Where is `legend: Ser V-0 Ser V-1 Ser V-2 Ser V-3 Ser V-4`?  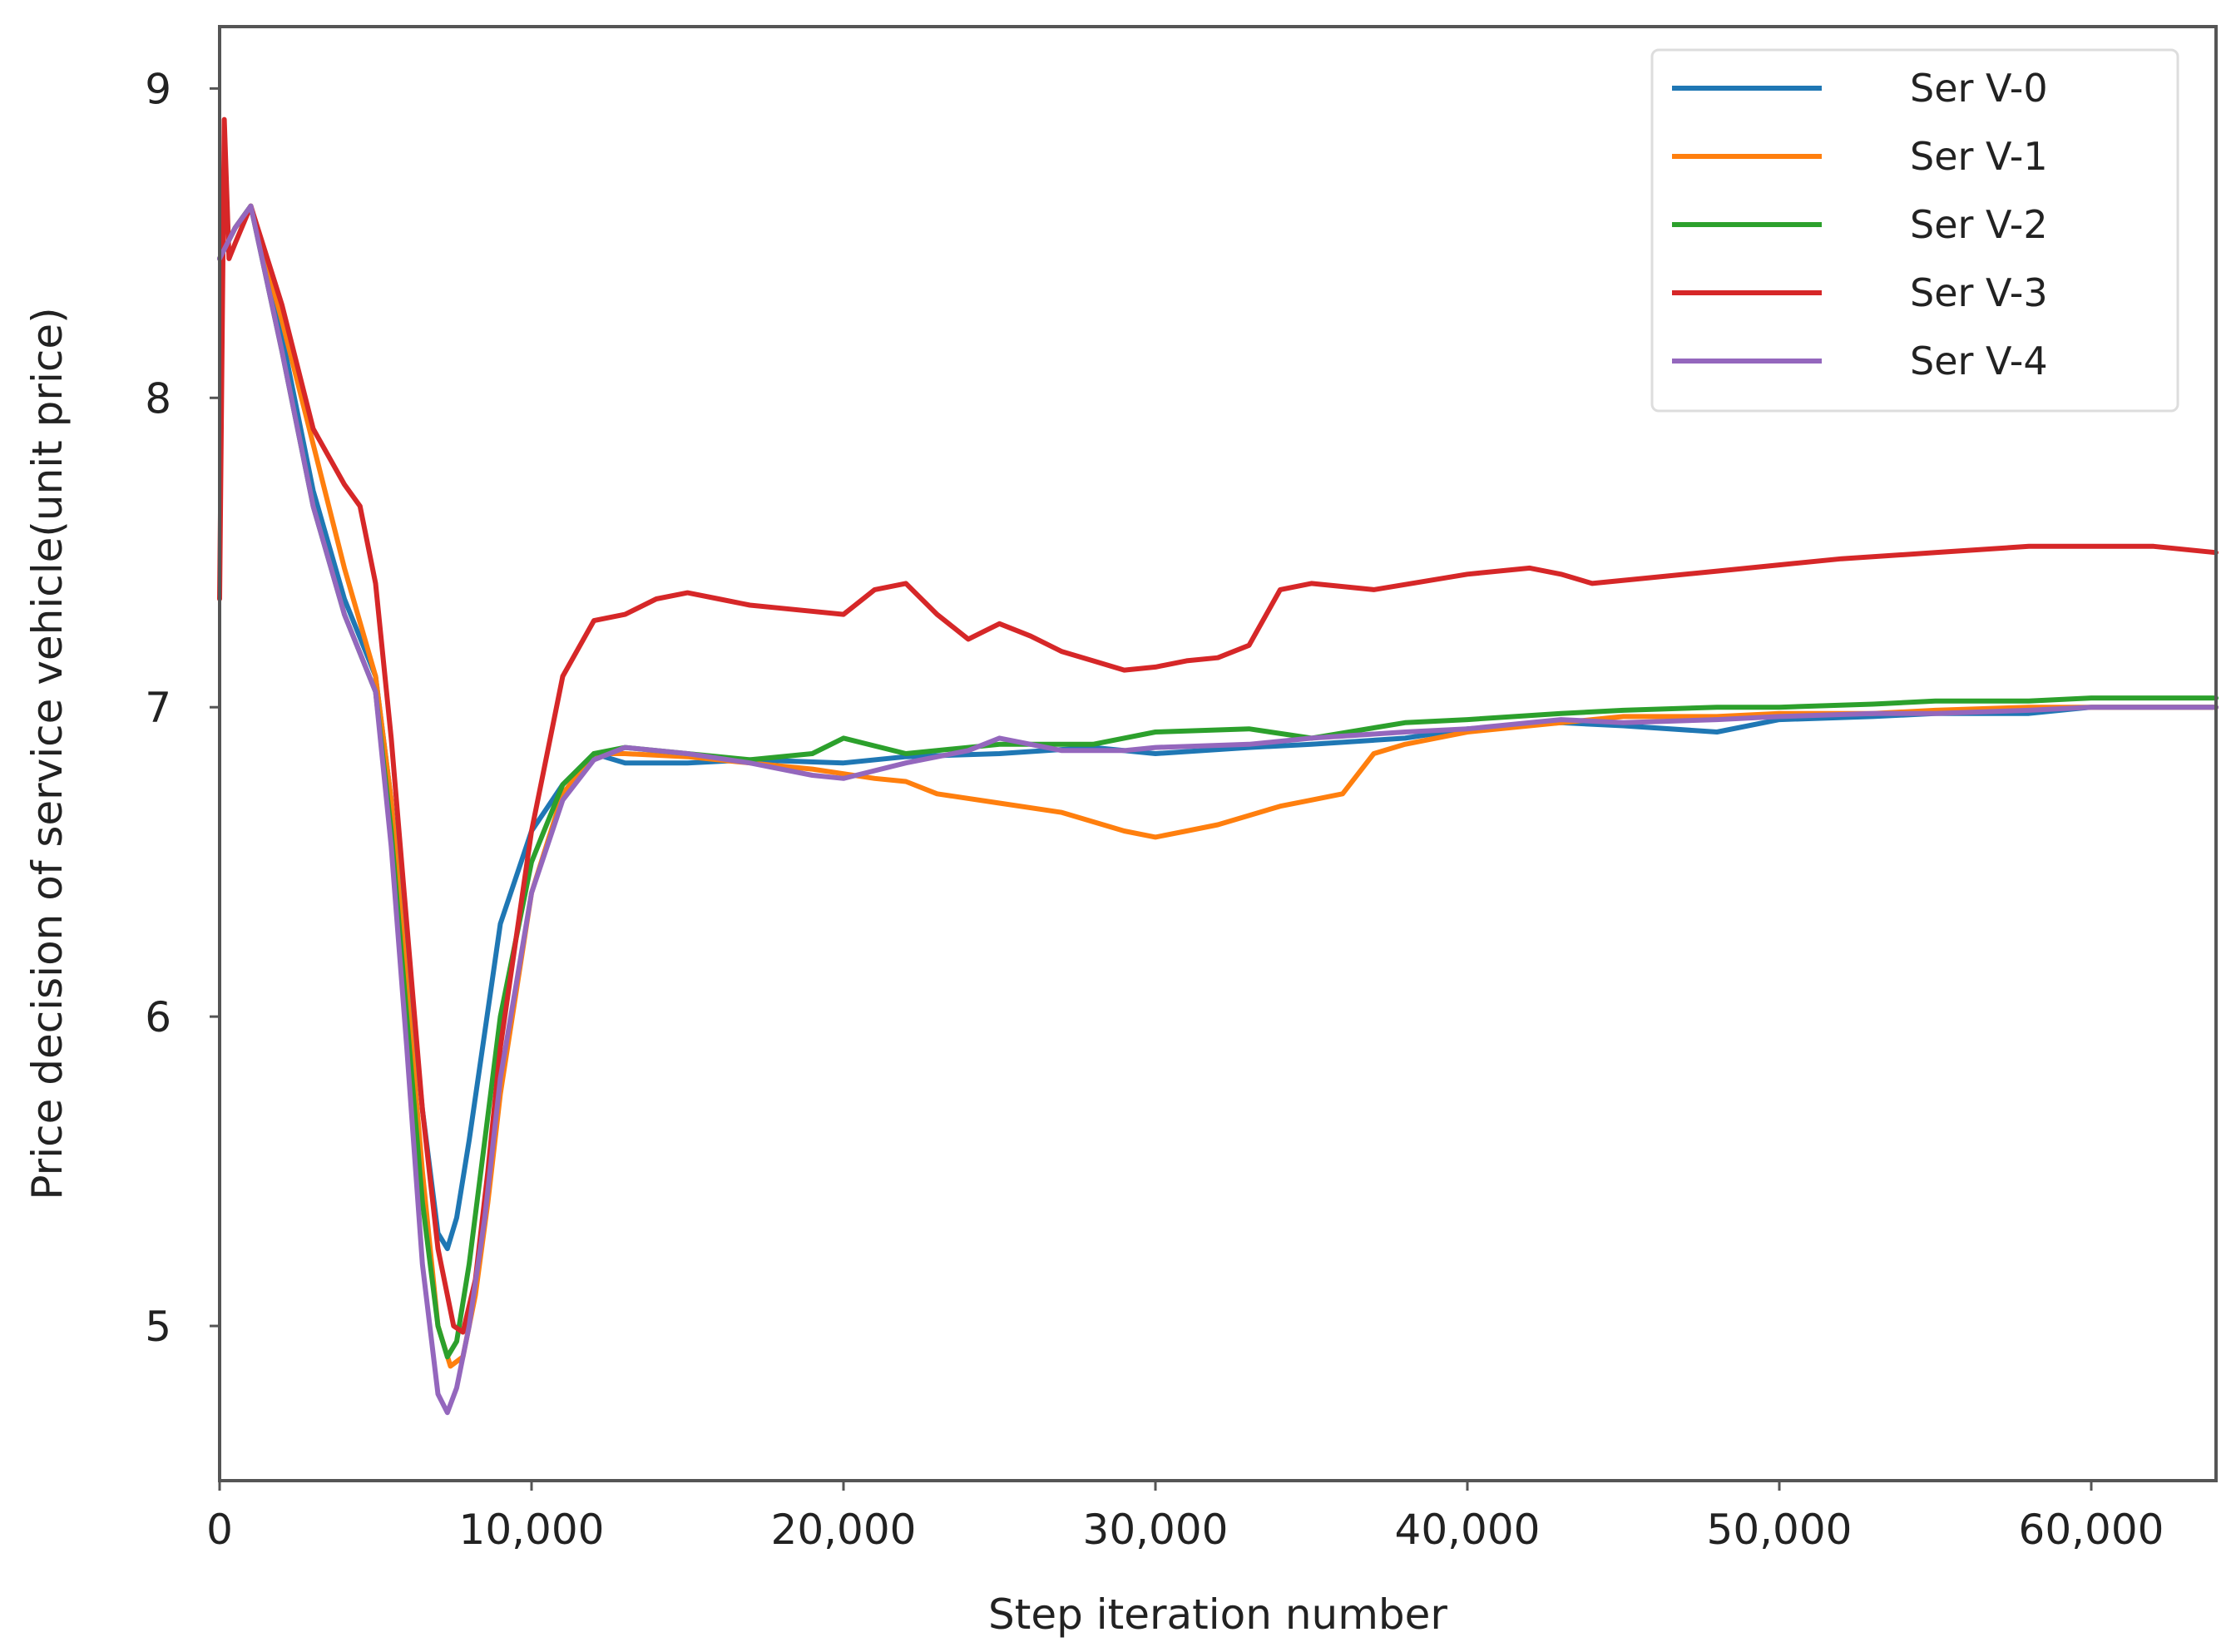 legend: Ser V-0 Ser V-1 Ser V-2 Ser V-3 Ser V-4 is located at coordinates (1915, 230).